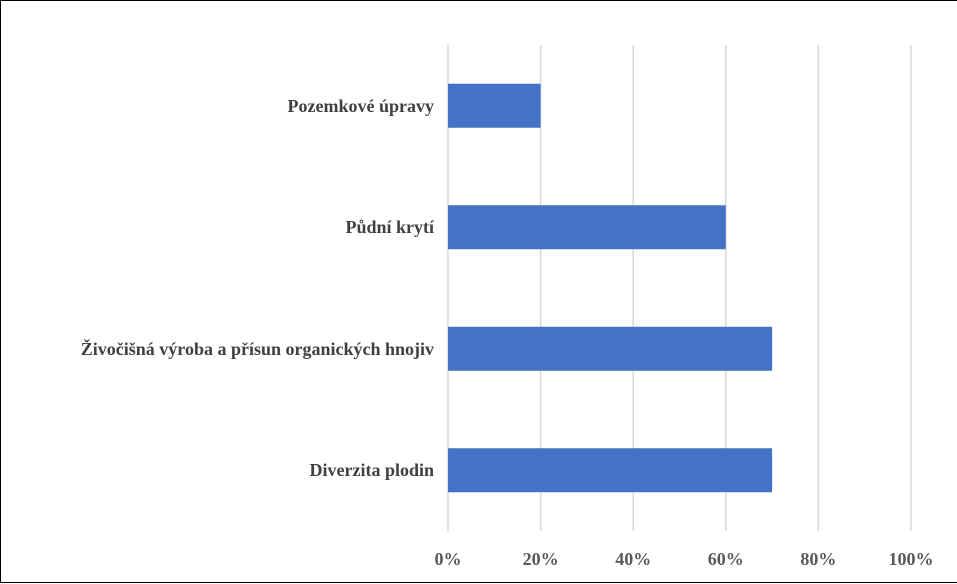 This screenshot has width=957, height=584. What do you see at coordinates (389, 227) in the screenshot?
I see `y-tick-label: Půdní krytí` at bounding box center [389, 227].